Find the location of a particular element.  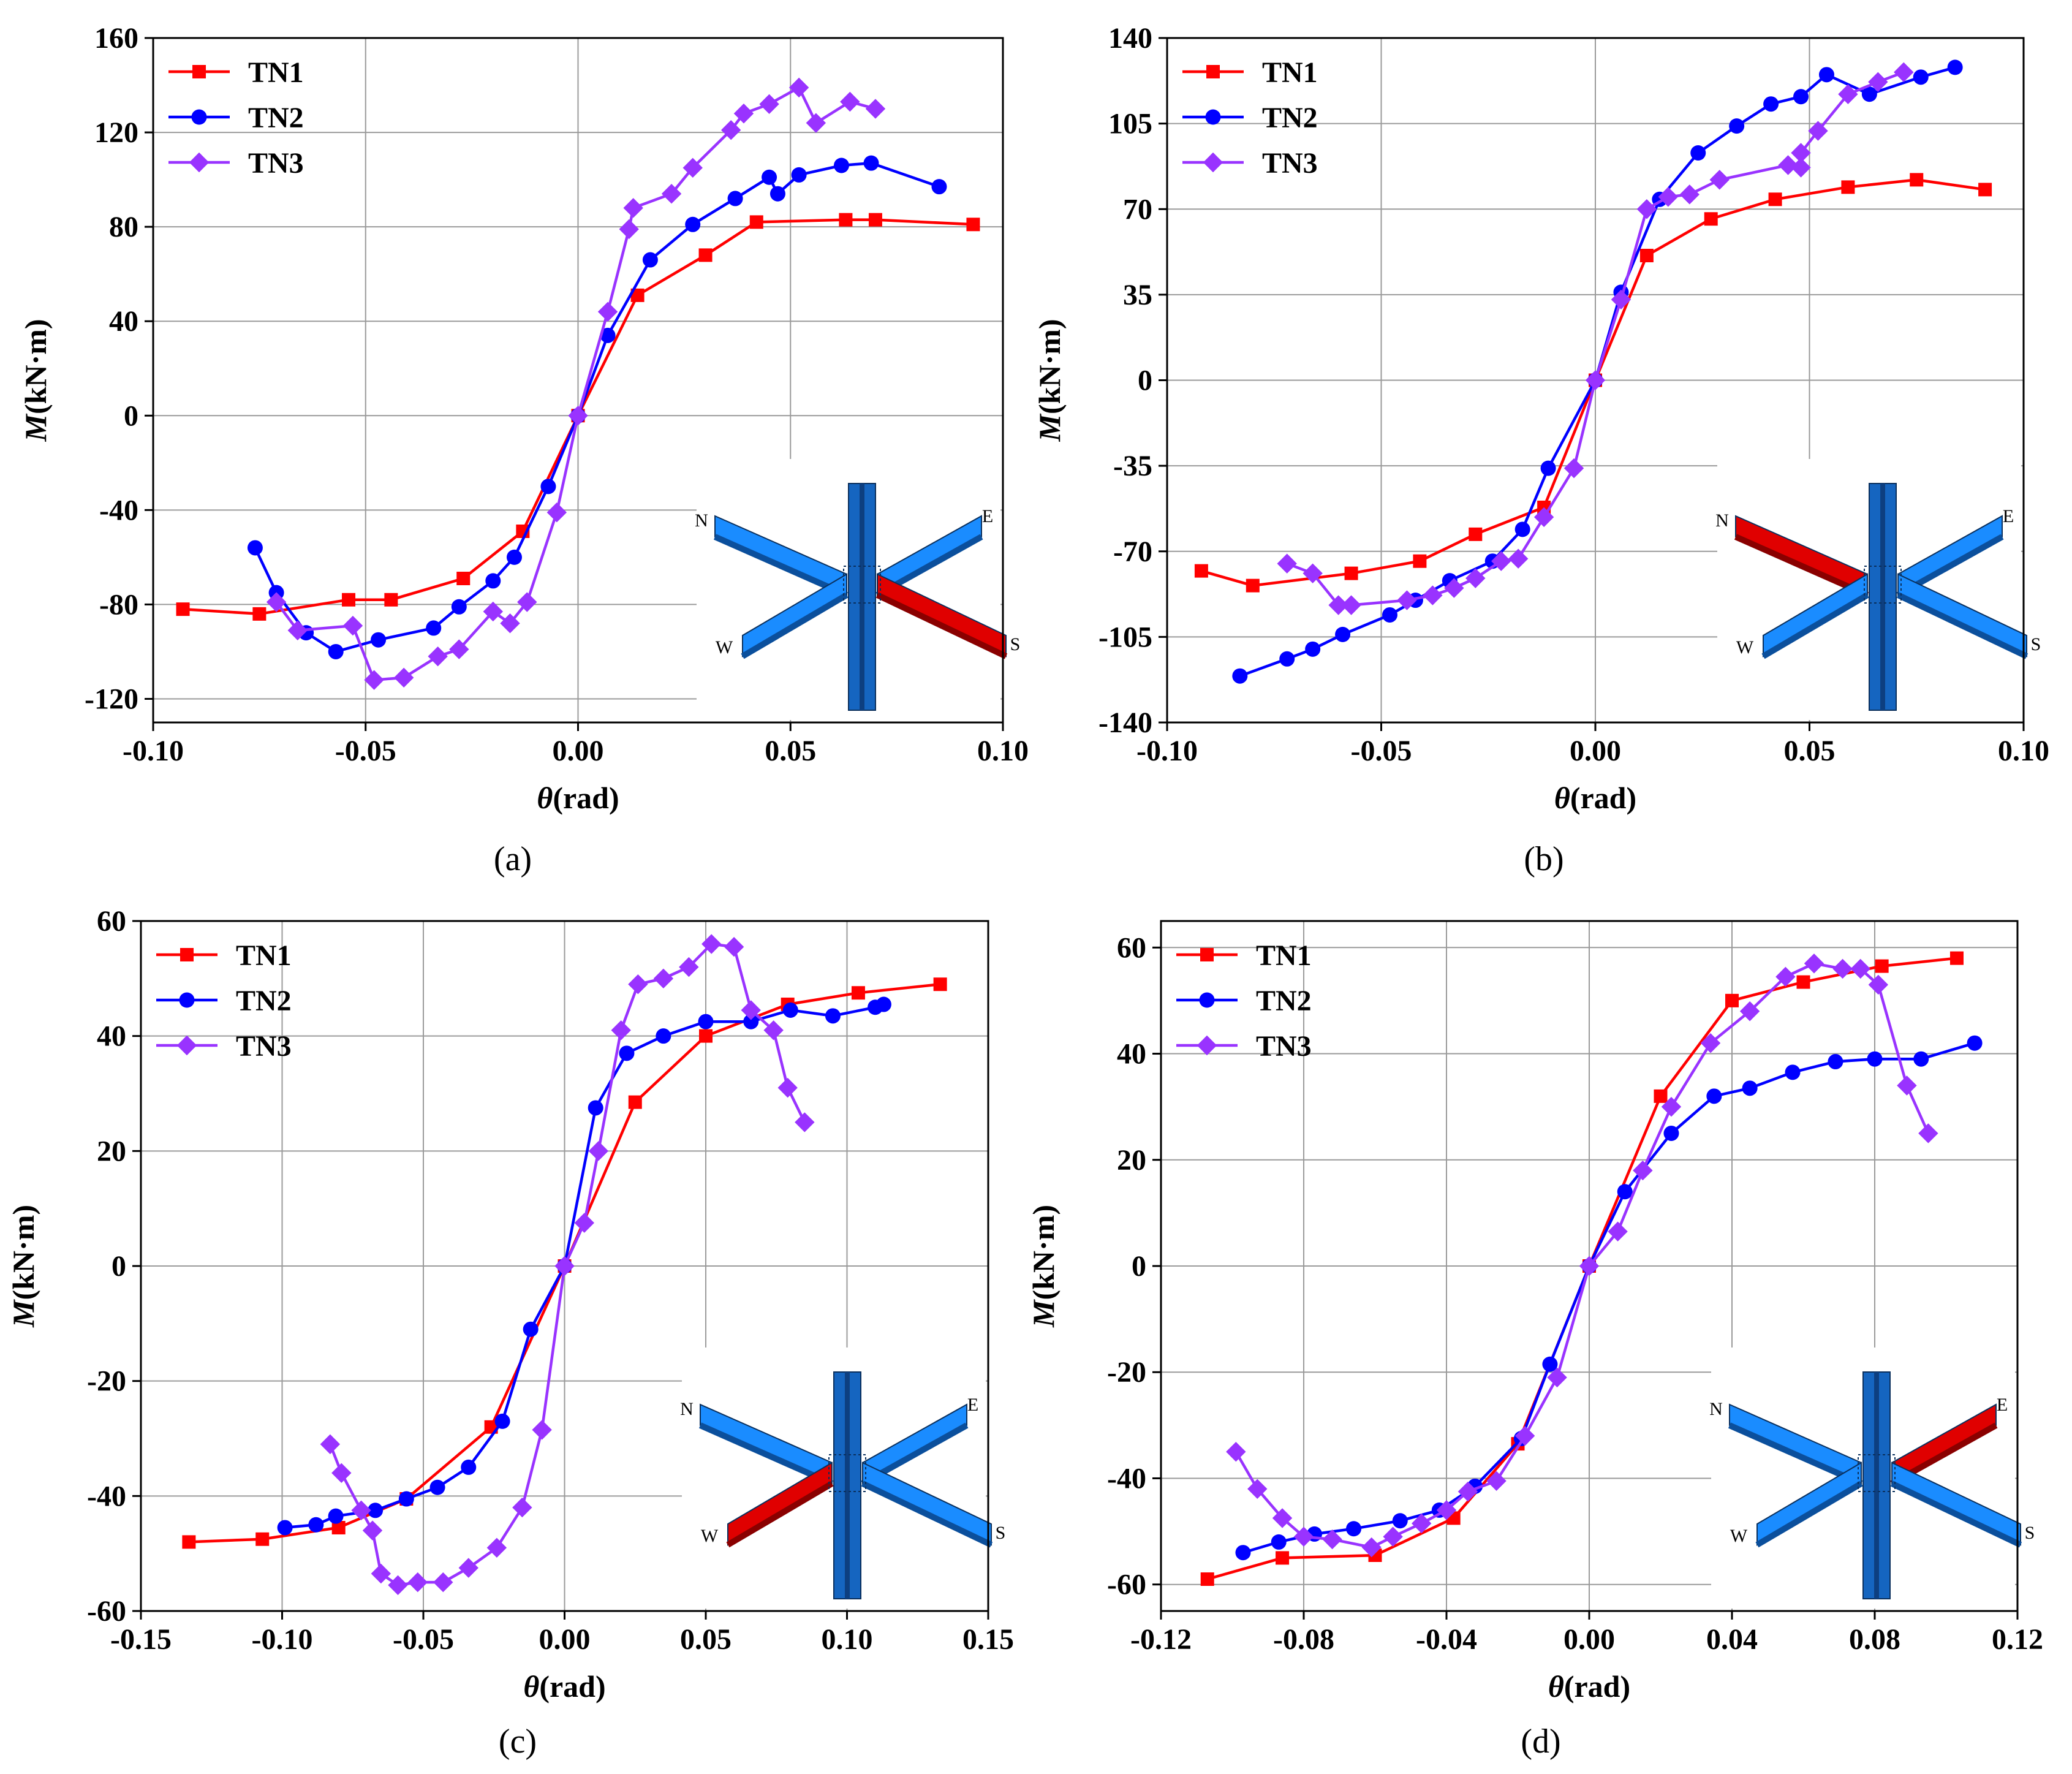

legend-label-tn1: TN1 is located at coordinates (1290, 73).